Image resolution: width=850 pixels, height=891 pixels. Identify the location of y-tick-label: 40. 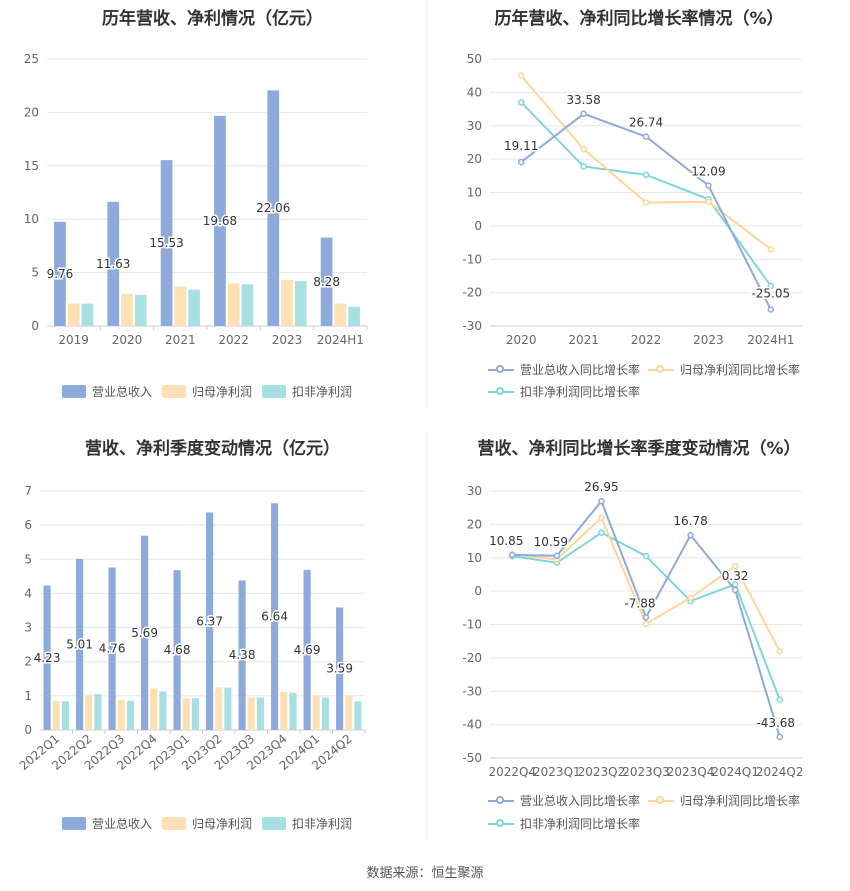
(474, 92).